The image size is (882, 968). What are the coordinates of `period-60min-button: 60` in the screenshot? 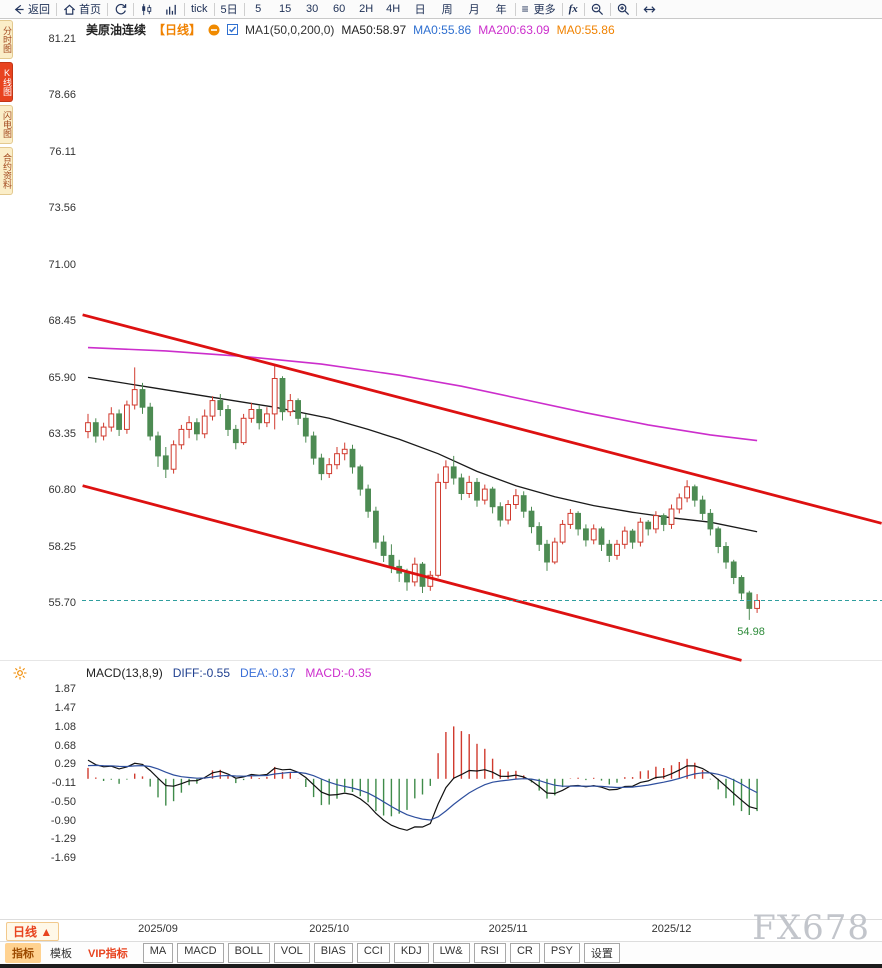 It's located at (339, 9).